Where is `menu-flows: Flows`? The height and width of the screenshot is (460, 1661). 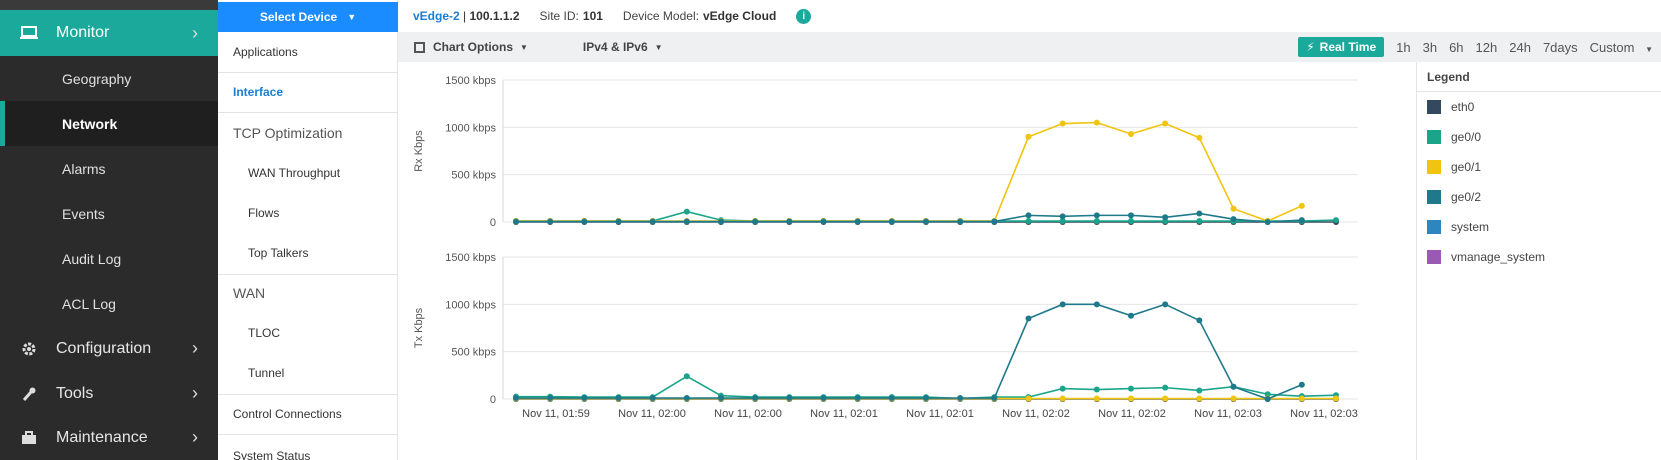
menu-flows: Flows is located at coordinates (264, 213).